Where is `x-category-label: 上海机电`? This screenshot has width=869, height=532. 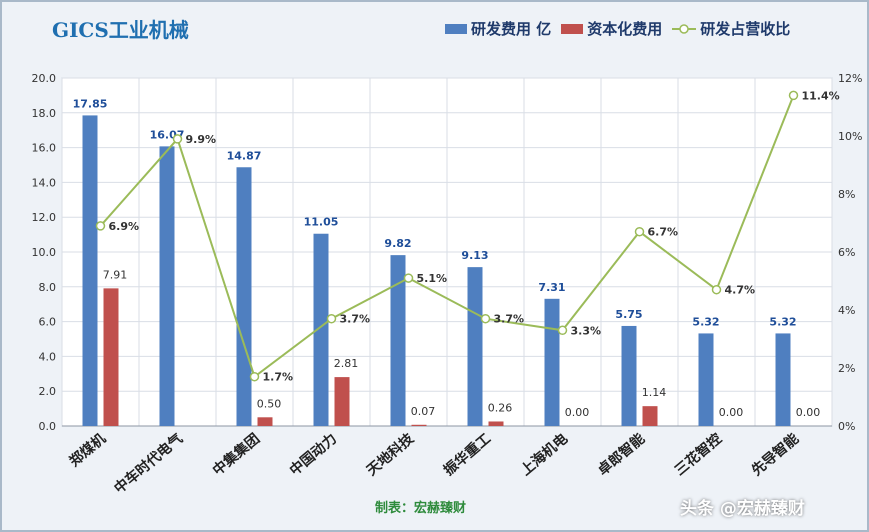 x-category-label: 上海机电 is located at coordinates (544, 454).